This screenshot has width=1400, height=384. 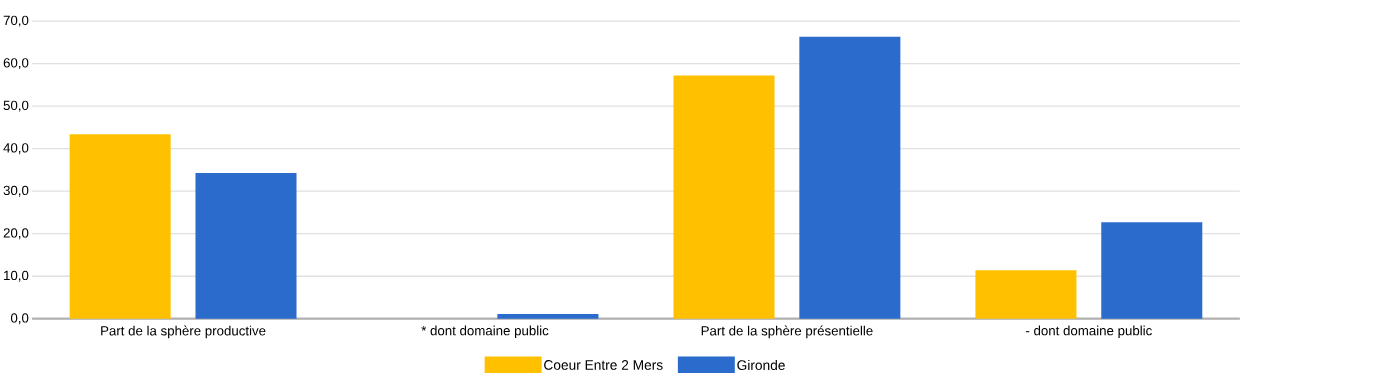 I want to click on x-tick-label: - dont domaine public, so click(x=1089, y=332).